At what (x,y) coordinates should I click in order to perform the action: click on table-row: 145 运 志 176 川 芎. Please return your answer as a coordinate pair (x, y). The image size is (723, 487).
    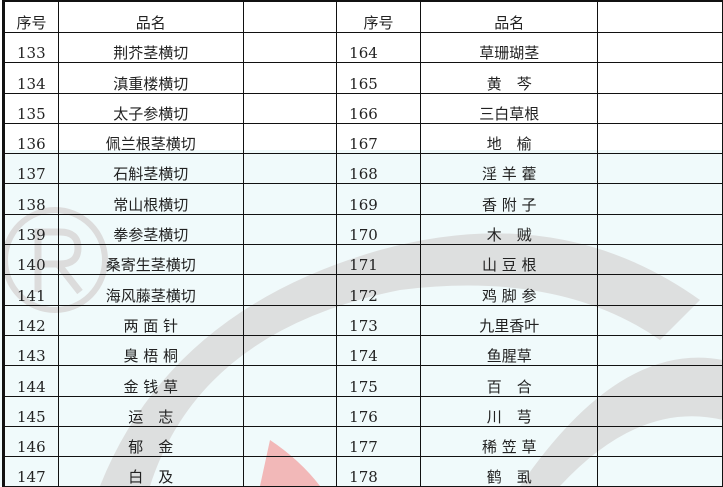
    Looking at the image, I should click on (363, 411).